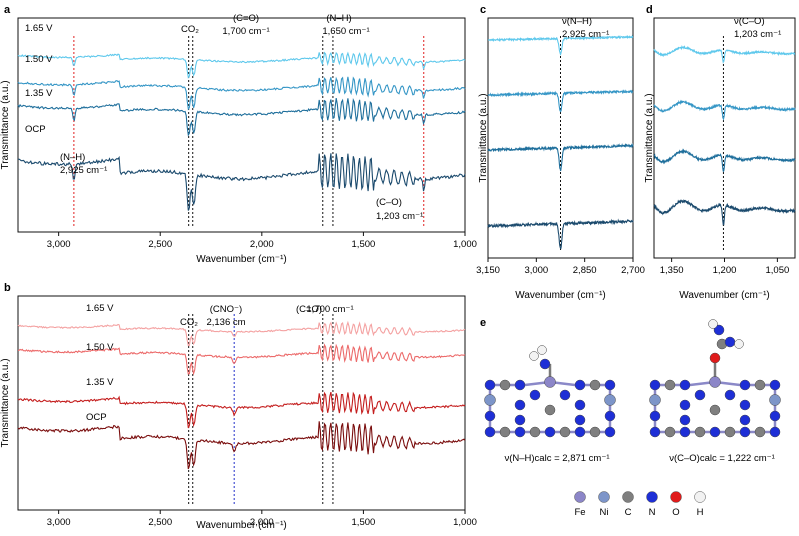 The height and width of the screenshot is (536, 799). What do you see at coordinates (7, 288) in the screenshot?
I see `panel-label-b: b` at bounding box center [7, 288].